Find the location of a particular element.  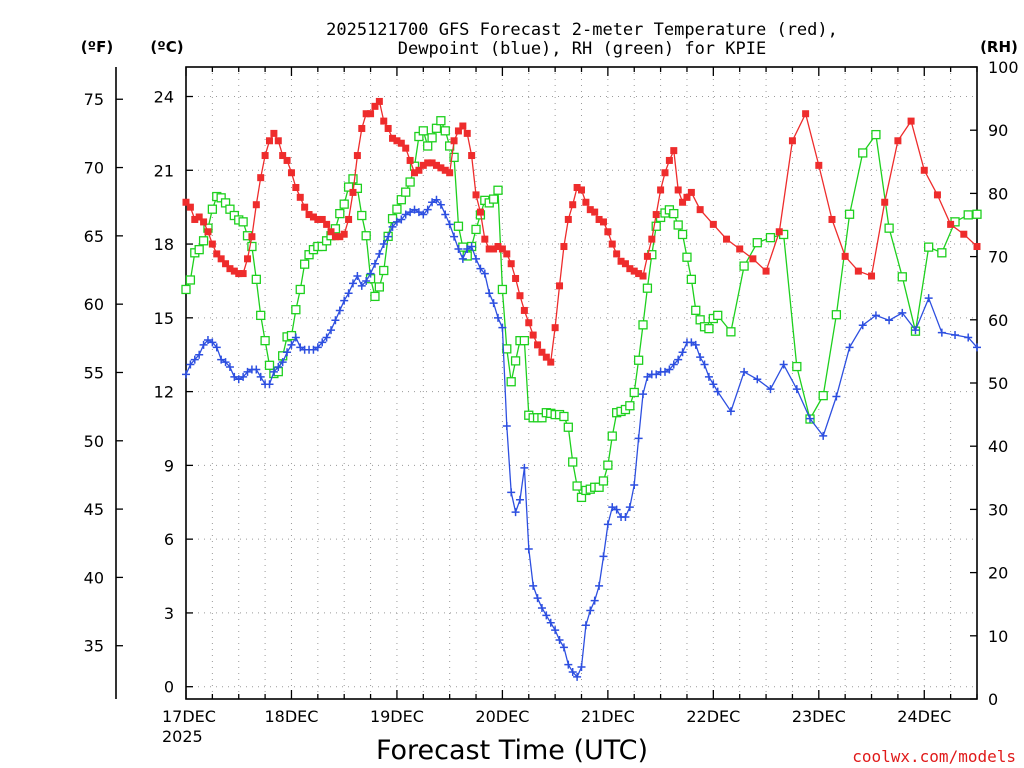

celsius-tick-label: 6 is located at coordinates (169, 539).